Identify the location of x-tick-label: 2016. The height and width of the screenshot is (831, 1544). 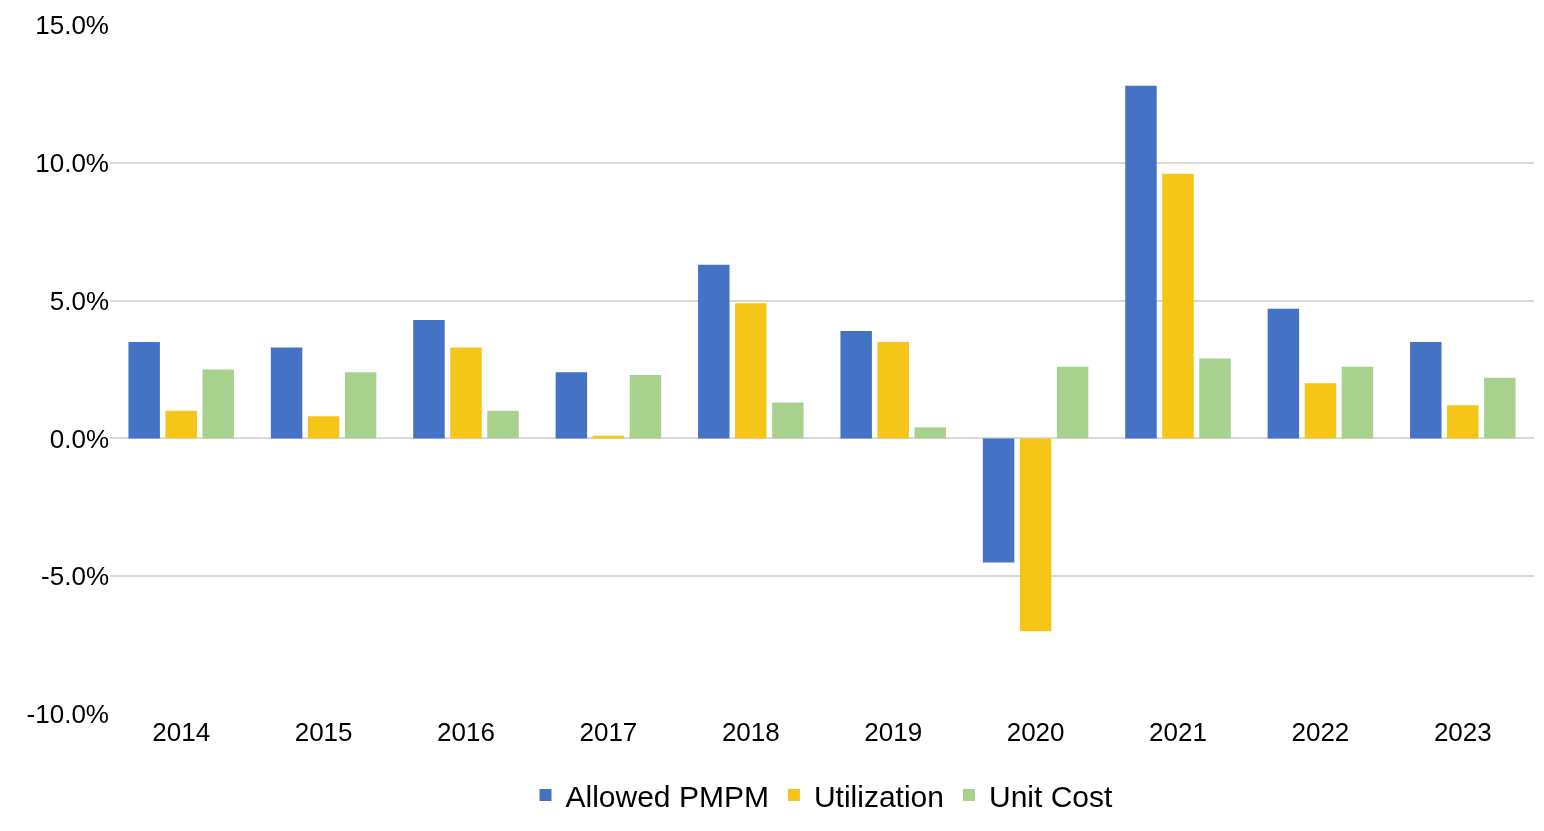
(466, 732).